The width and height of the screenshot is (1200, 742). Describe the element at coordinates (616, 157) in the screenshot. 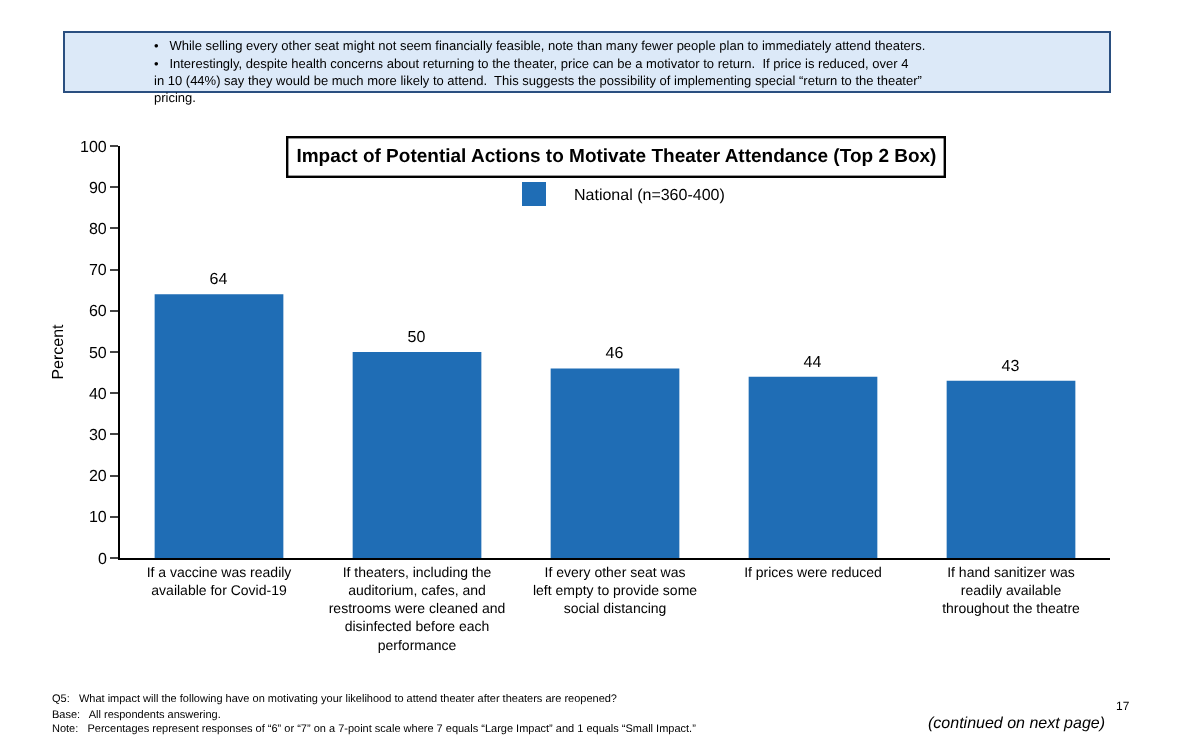

I see `chart-title: Impact of Potential Actions to Motivate Theater Attendance (Top 2 Box)` at that location.